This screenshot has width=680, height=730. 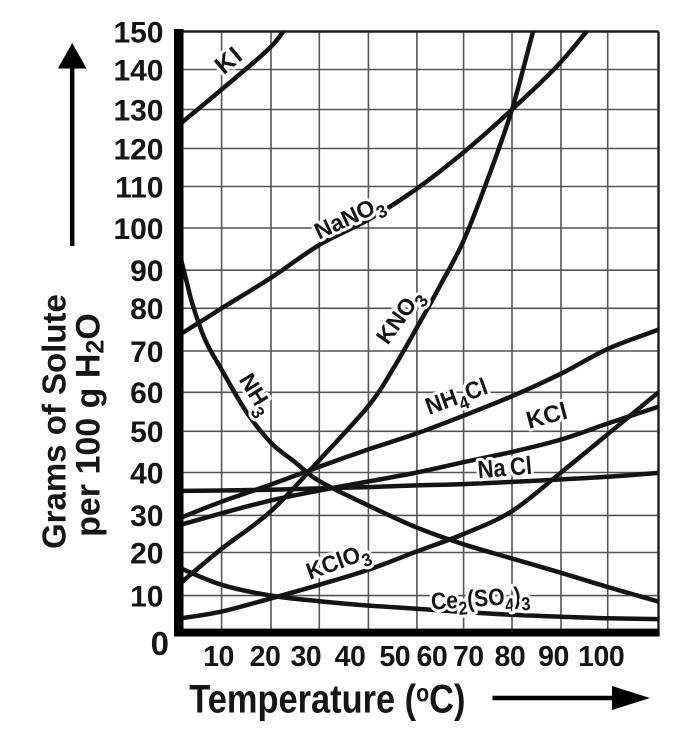 What do you see at coordinates (160, 643) in the screenshot?
I see `svg-text: 0` at bounding box center [160, 643].